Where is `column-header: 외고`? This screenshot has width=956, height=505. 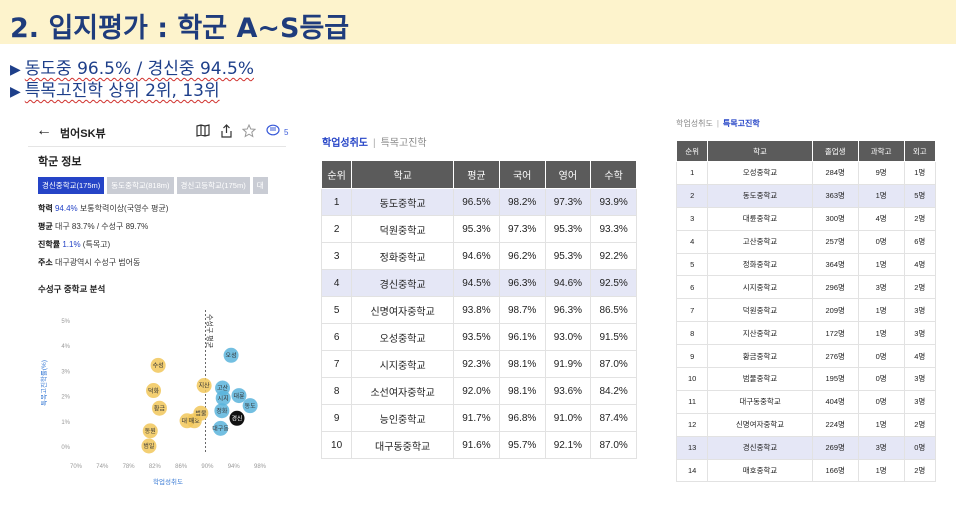 column-header: 외고 is located at coordinates (920, 151).